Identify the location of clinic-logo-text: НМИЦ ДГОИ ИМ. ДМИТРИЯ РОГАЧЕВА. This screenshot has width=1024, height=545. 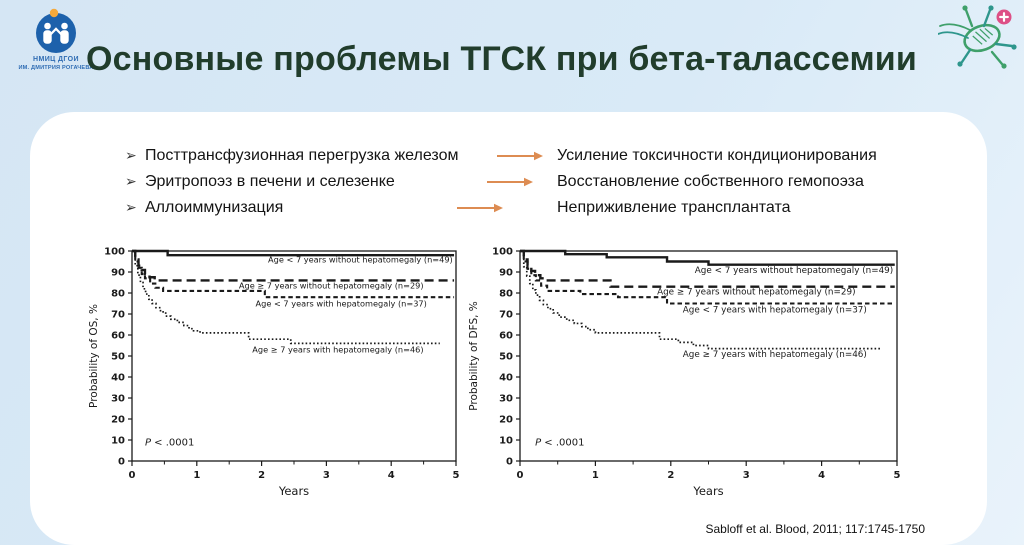
(56, 64).